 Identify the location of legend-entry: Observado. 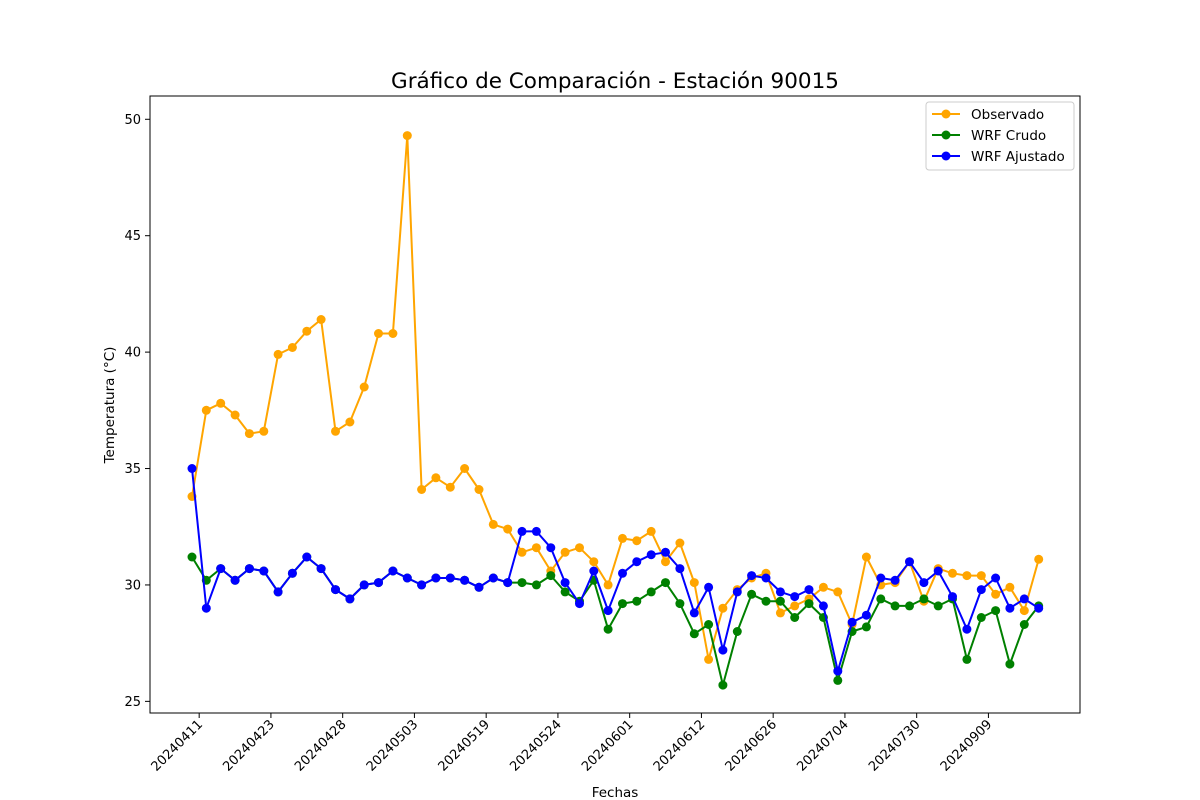
(988, 115).